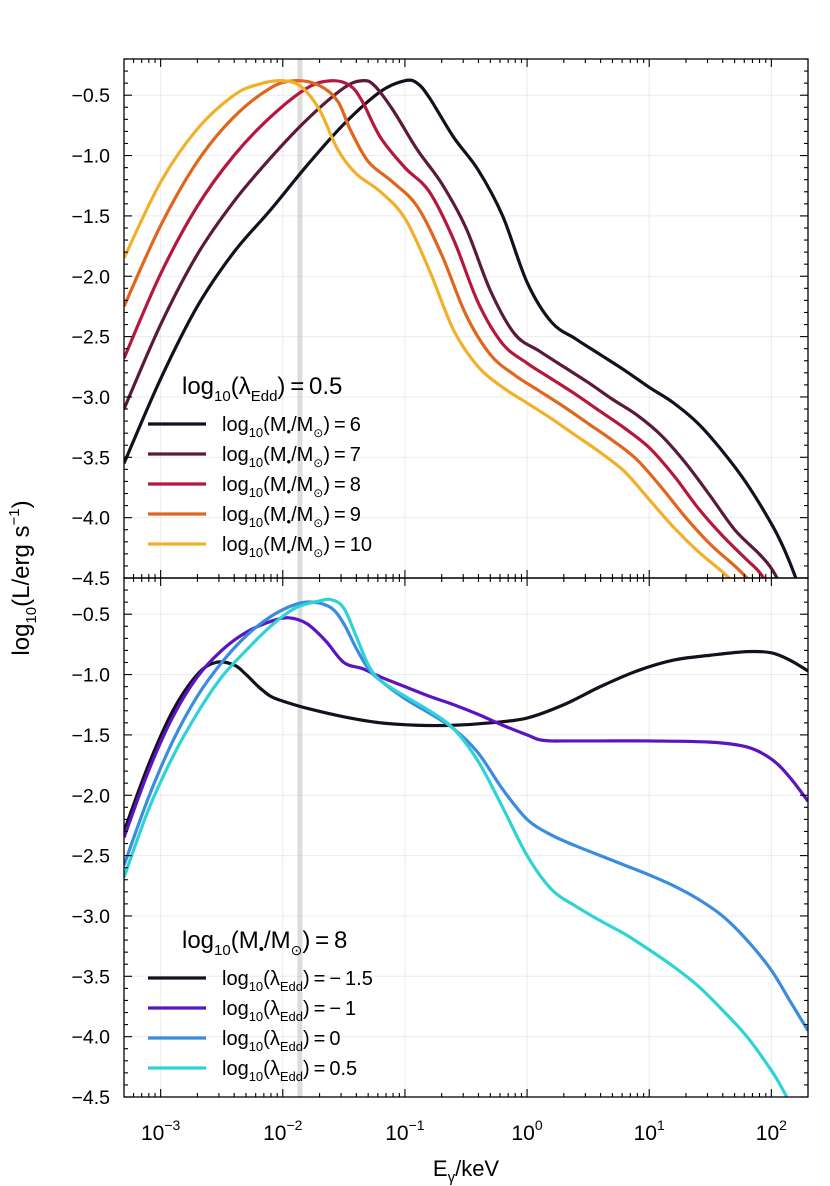  I want to click on legend-title: log10(λEdd) = 0.5, so click(262, 389).